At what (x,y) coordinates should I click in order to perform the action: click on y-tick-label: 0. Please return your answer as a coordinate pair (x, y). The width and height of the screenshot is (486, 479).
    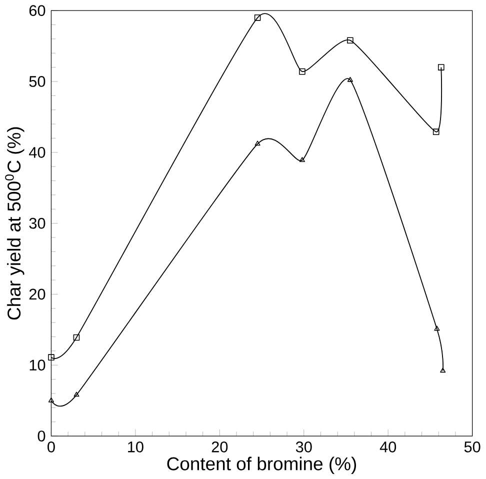
    Looking at the image, I should click on (42, 436).